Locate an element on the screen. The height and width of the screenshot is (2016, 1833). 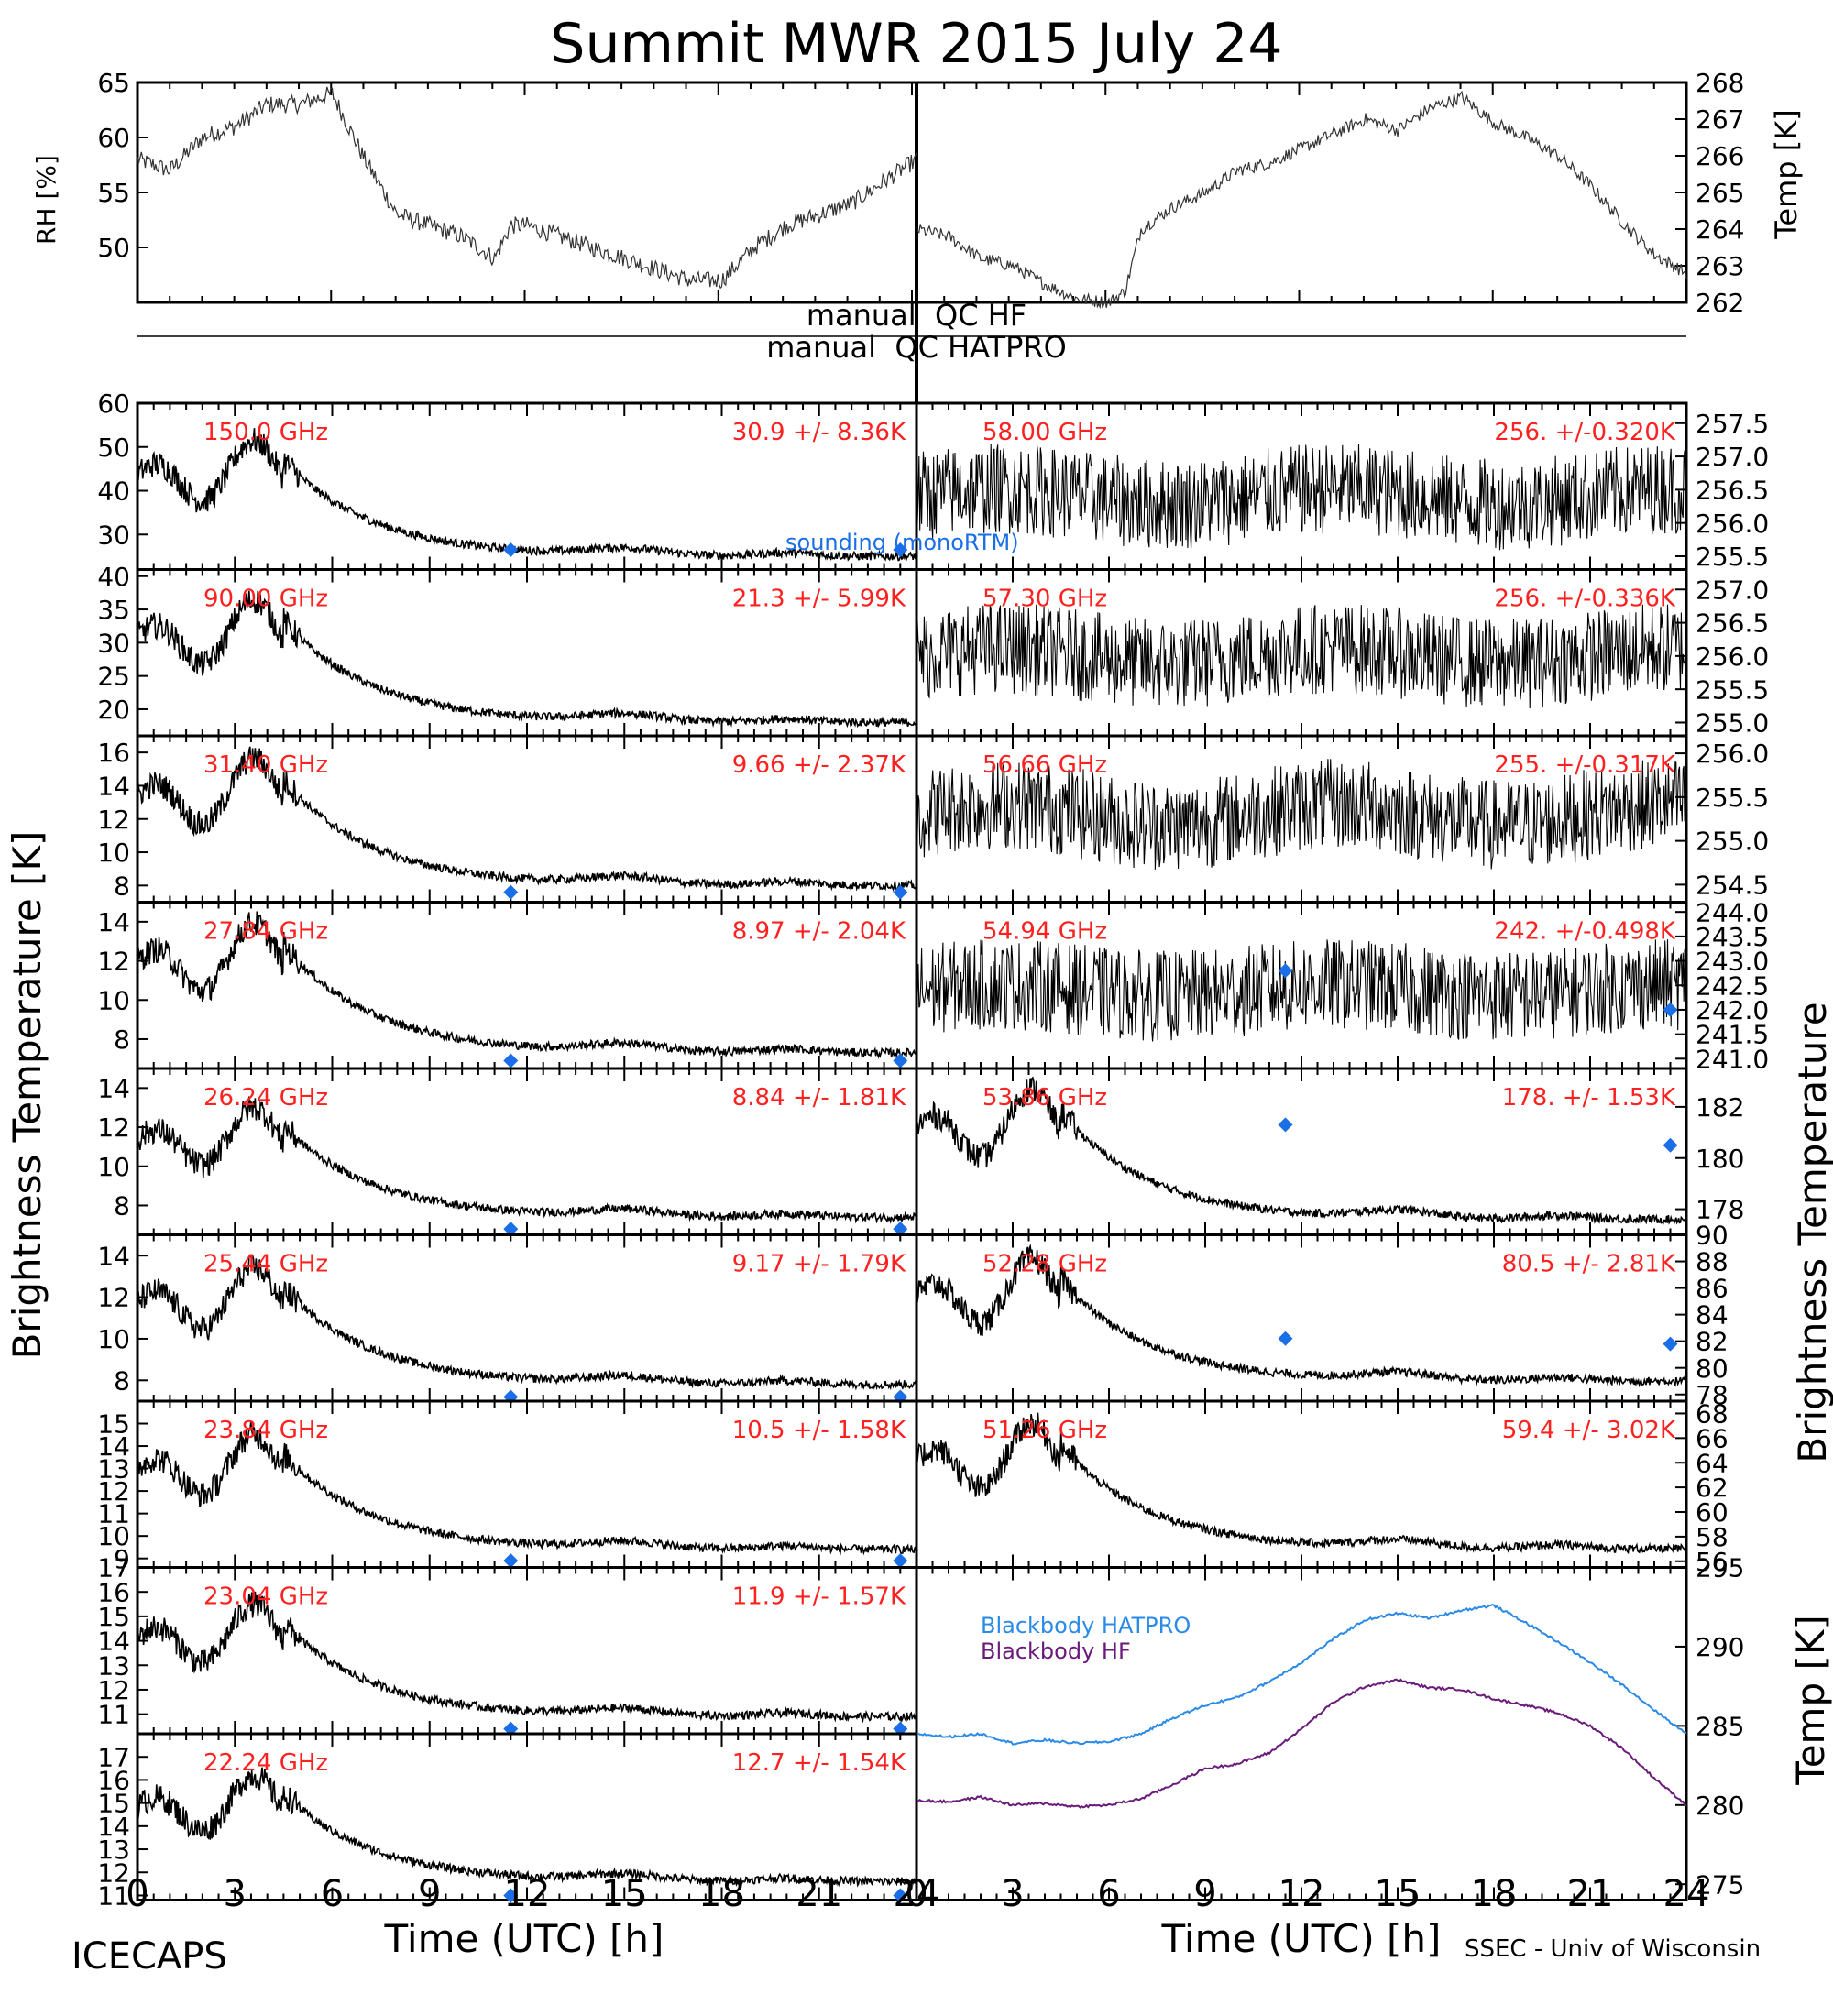
left-channel-4-trace is located at coordinates (527, 985).